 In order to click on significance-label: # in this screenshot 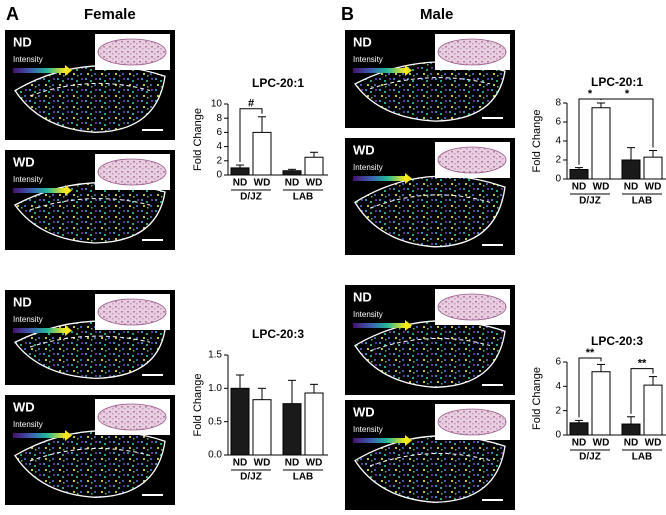, I will do `click(251, 104)`.